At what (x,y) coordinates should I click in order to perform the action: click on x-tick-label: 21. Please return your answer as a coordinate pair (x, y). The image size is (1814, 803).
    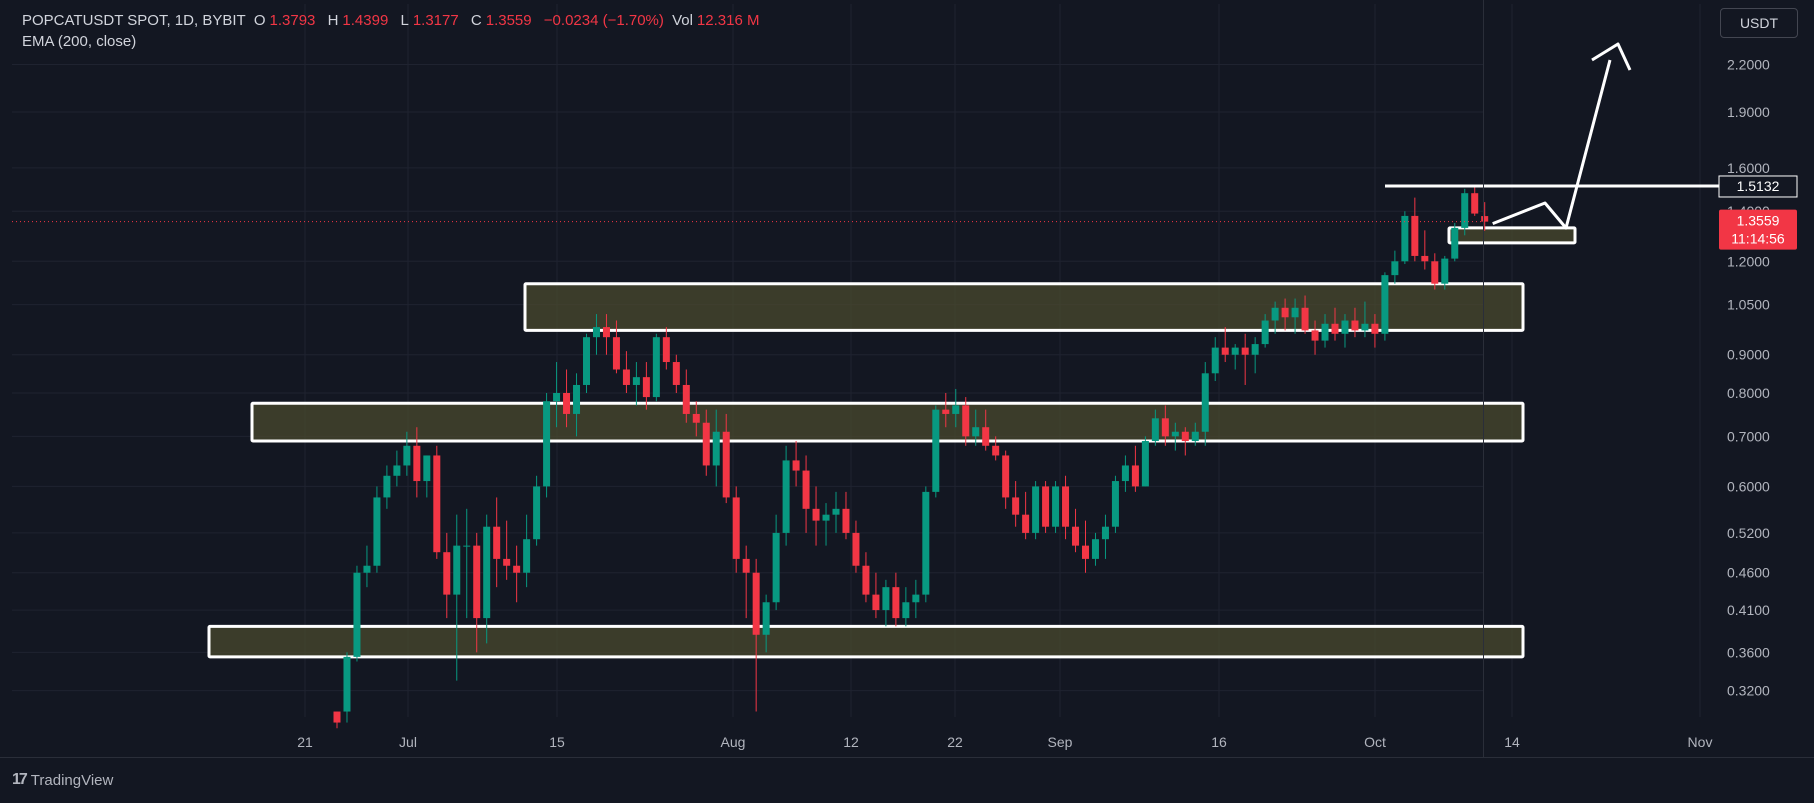
    Looking at the image, I should click on (305, 742).